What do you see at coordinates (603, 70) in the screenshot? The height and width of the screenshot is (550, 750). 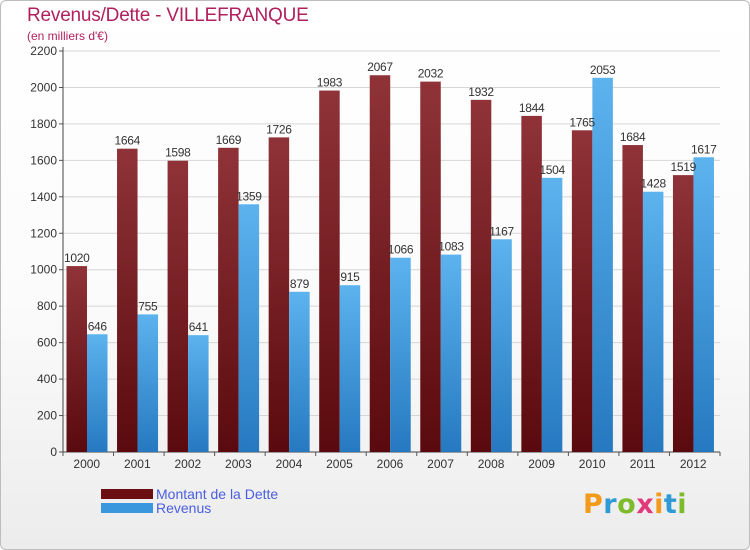 I see `data-label-revenue: 2053` at bounding box center [603, 70].